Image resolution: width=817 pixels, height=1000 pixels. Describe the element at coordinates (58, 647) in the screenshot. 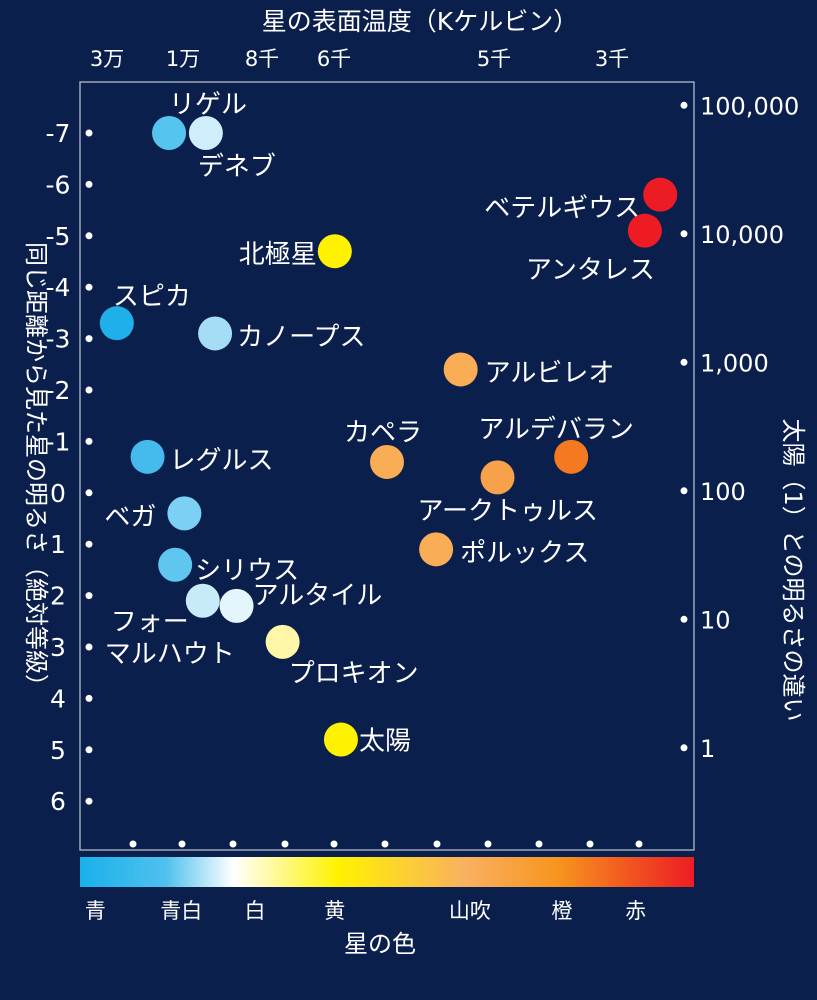

I see `left-tick-label: 3` at that location.